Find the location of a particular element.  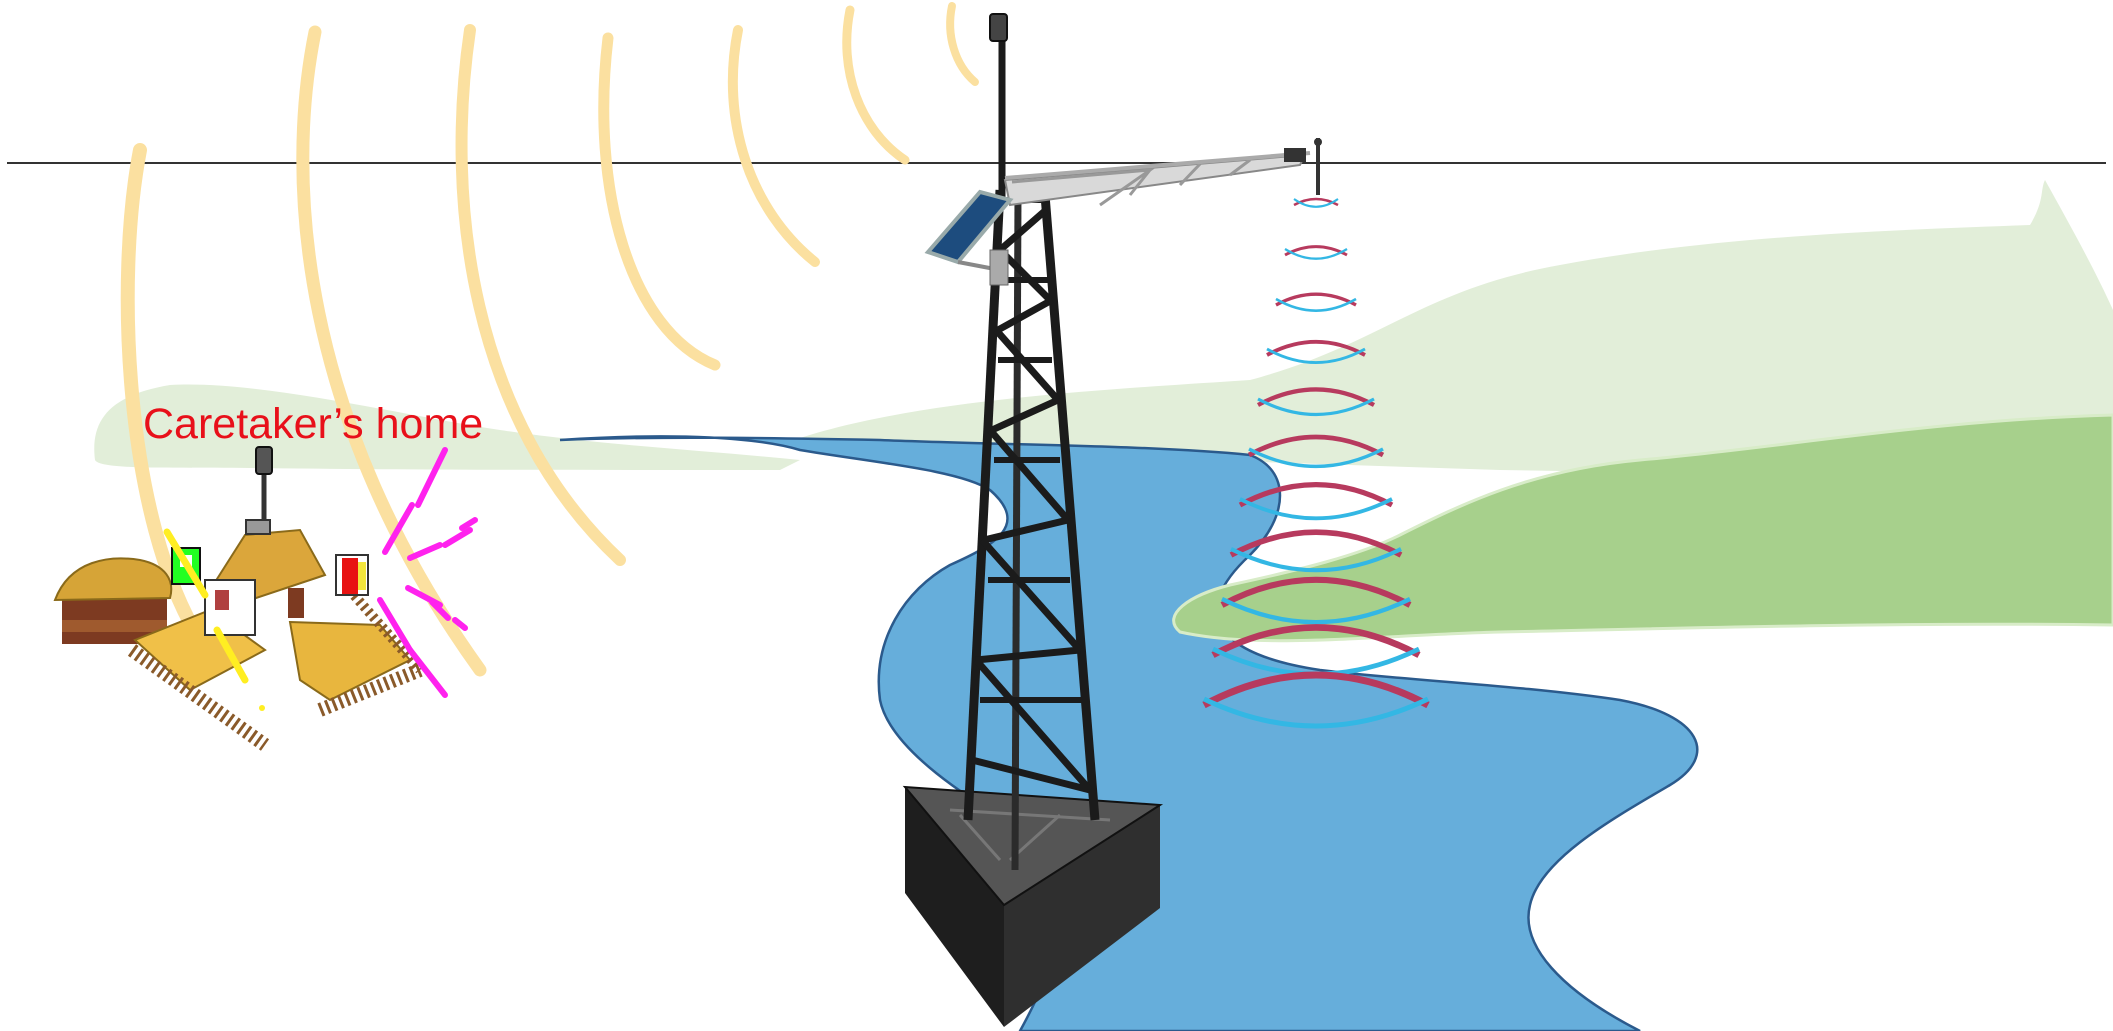

home-antenna-icon is located at coordinates (259, 490).